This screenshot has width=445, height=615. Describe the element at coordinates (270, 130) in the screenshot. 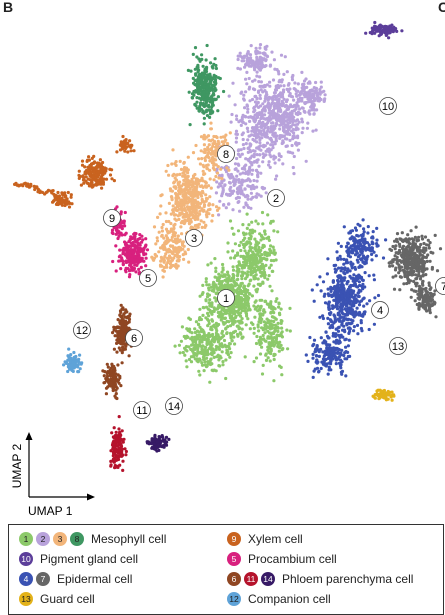

I see `cluster-2-points` at that location.